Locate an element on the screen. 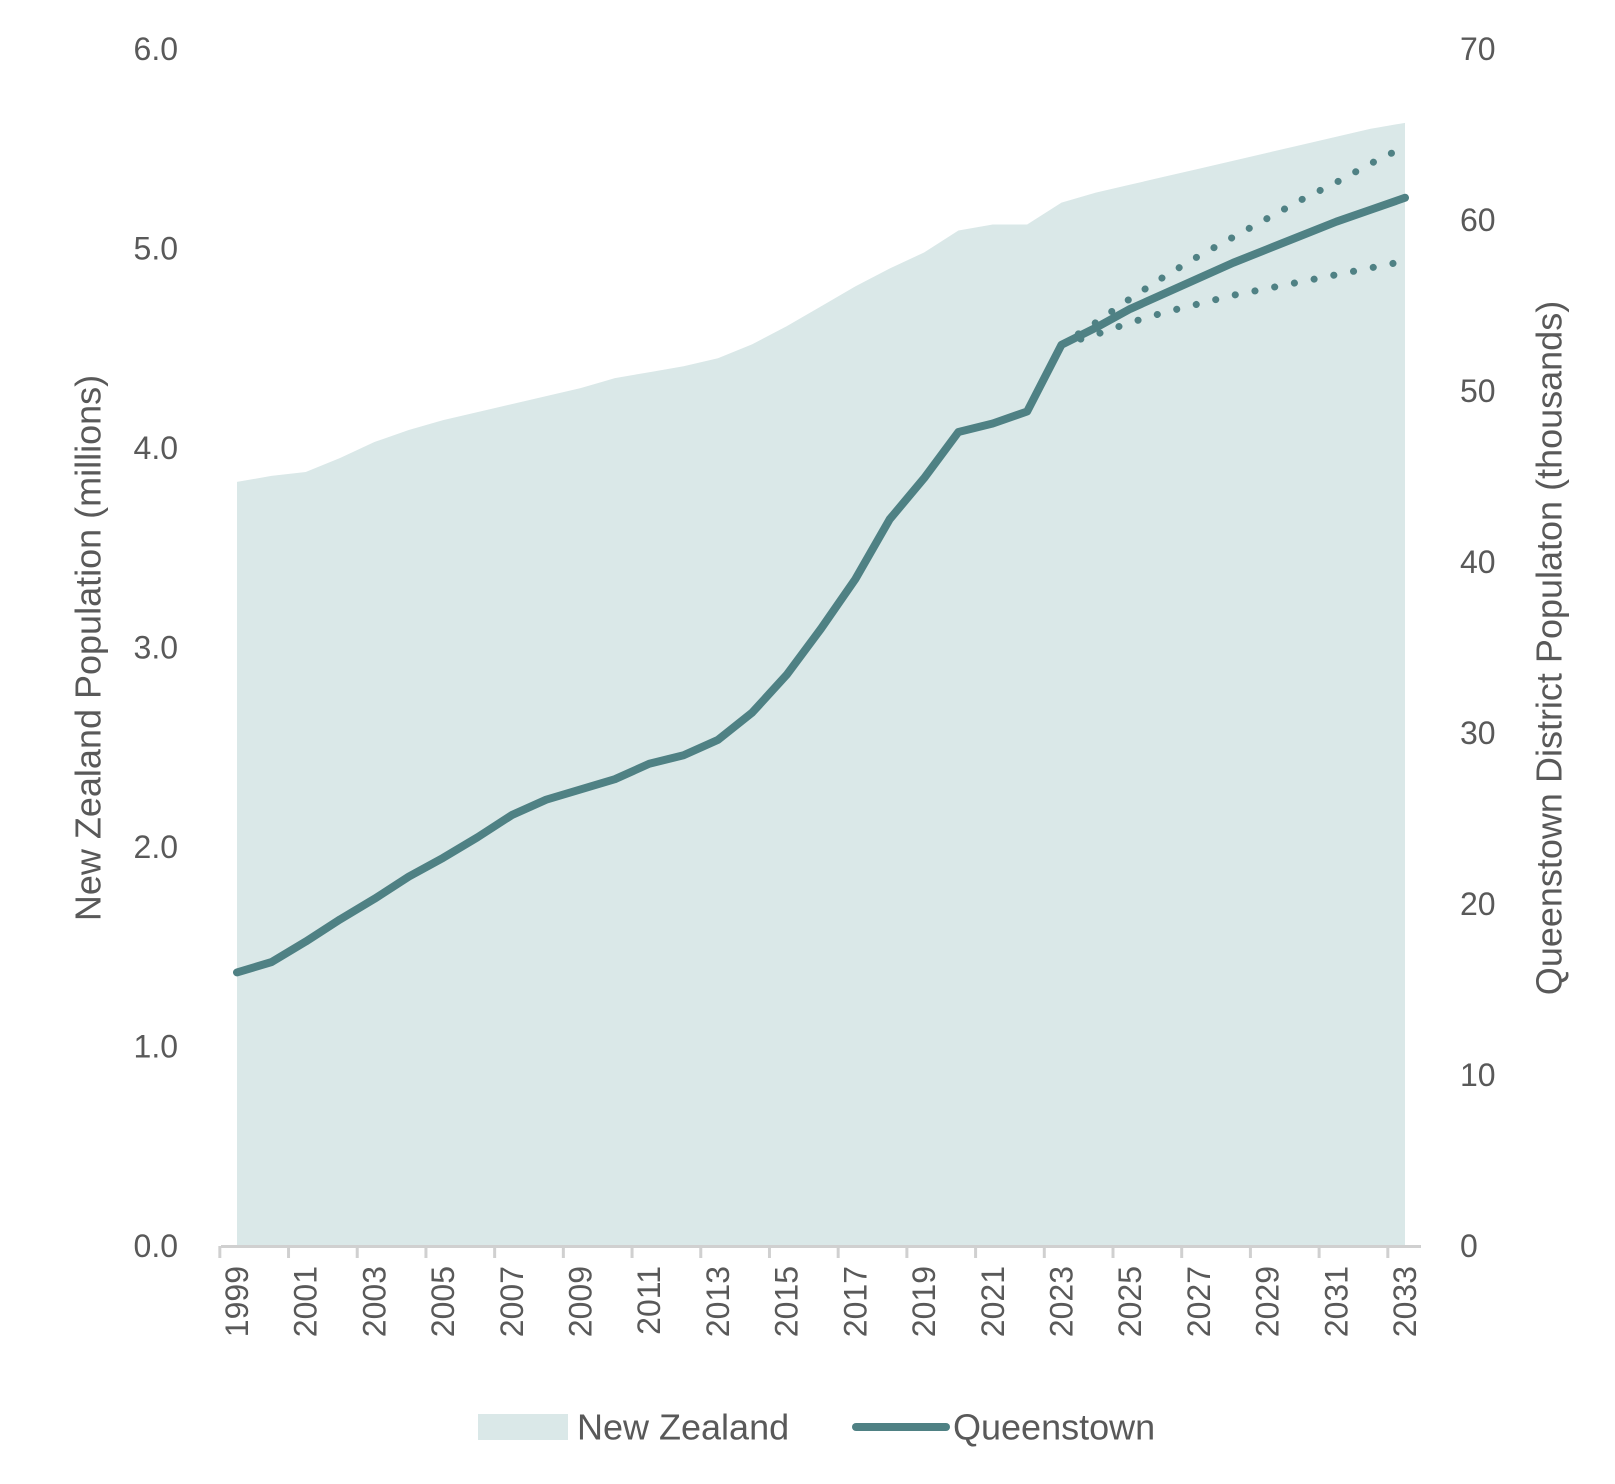  x-tick-label: 2003 is located at coordinates (374, 1301).